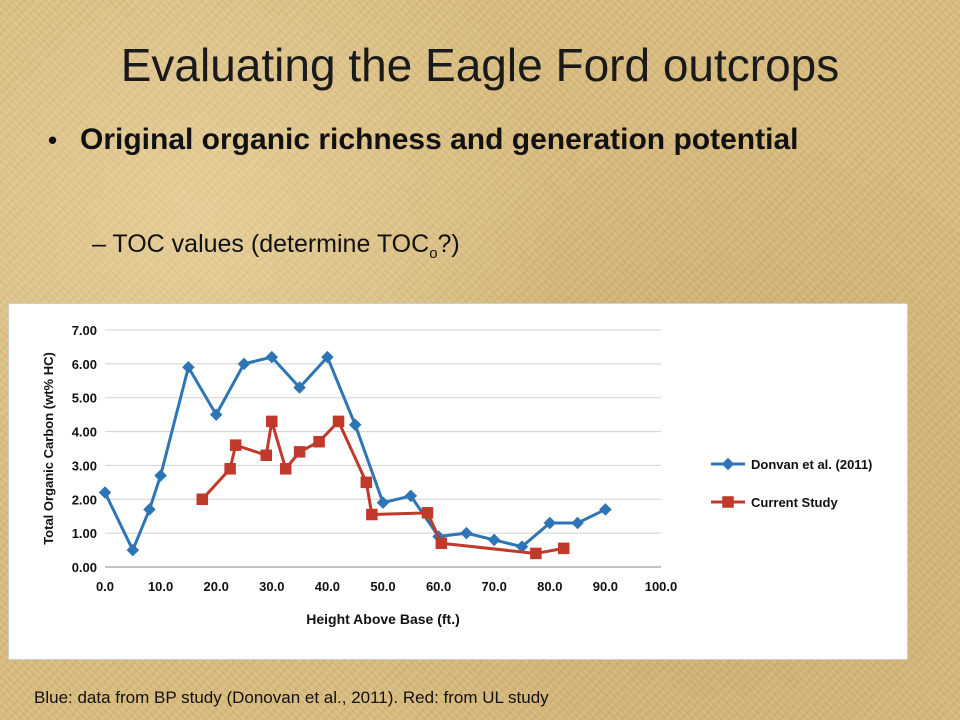 The height and width of the screenshot is (720, 960). What do you see at coordinates (438, 586) in the screenshot?
I see `x-tick-label: 60.0` at bounding box center [438, 586].